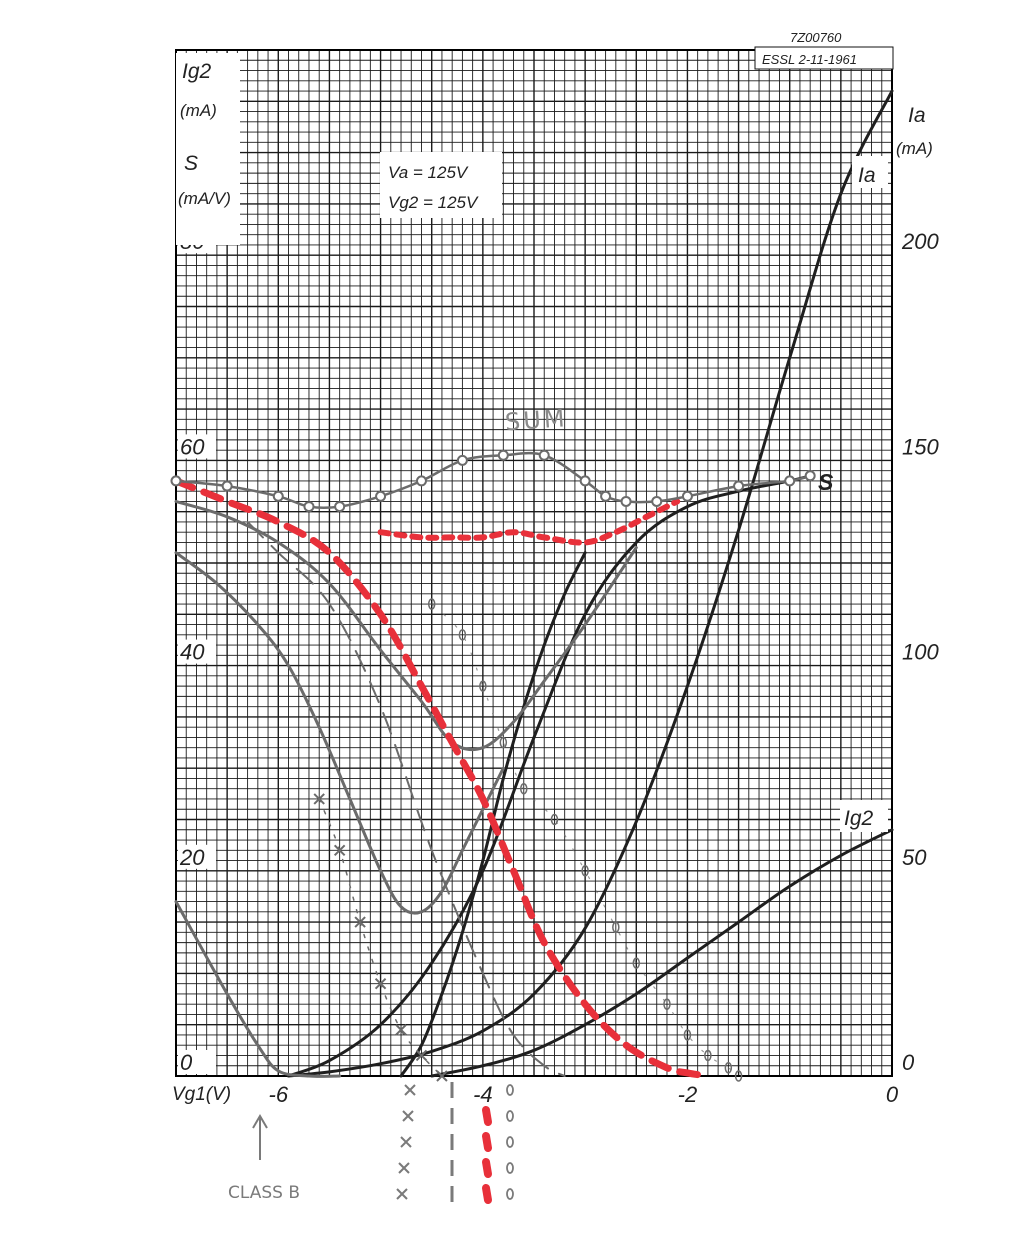 This screenshot has height=1245, width=1024. Describe the element at coordinates (428, 172) in the screenshot. I see `condition-va: Va = 125V` at that location.